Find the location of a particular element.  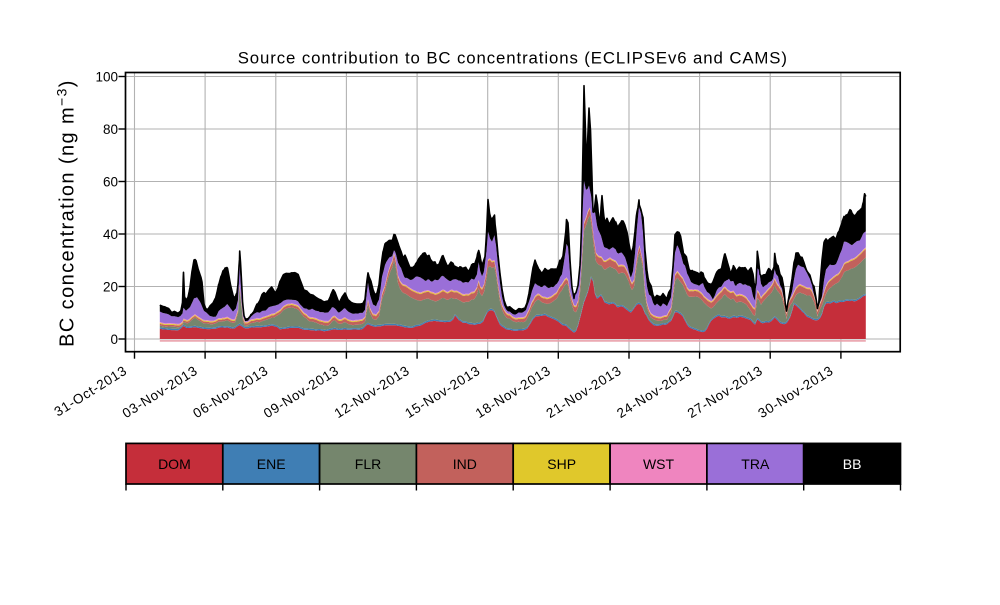

svg-text: WST is located at coordinates (659, 464).